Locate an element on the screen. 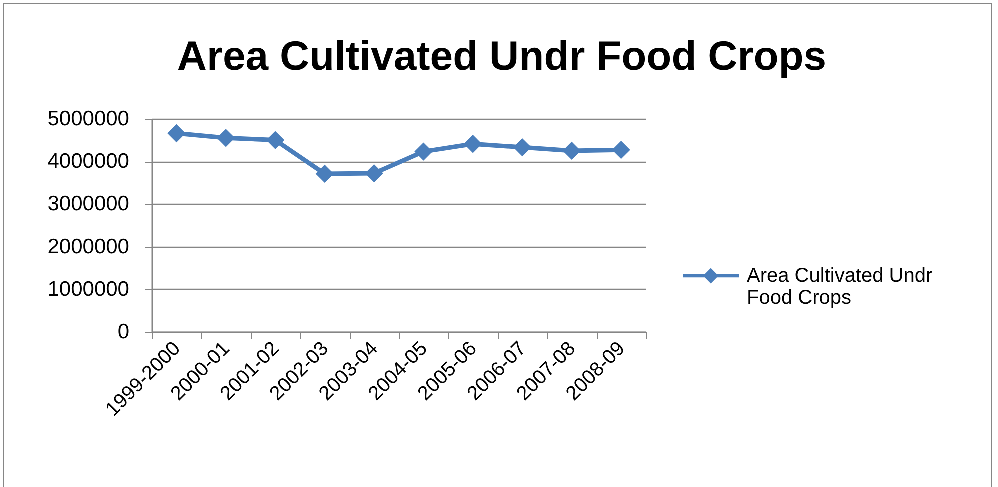 This screenshot has width=998, height=487. y-tick-label: 2000000 is located at coordinates (89, 246).